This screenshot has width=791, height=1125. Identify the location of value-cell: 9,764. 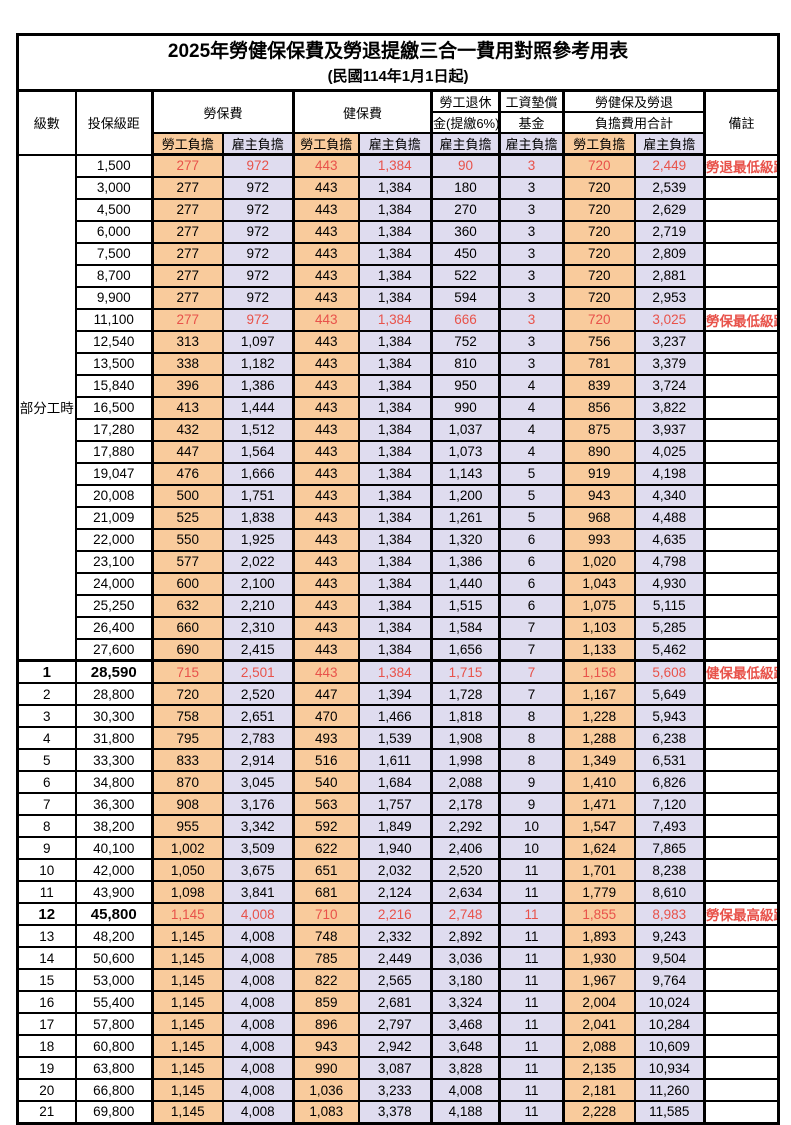
(669, 980).